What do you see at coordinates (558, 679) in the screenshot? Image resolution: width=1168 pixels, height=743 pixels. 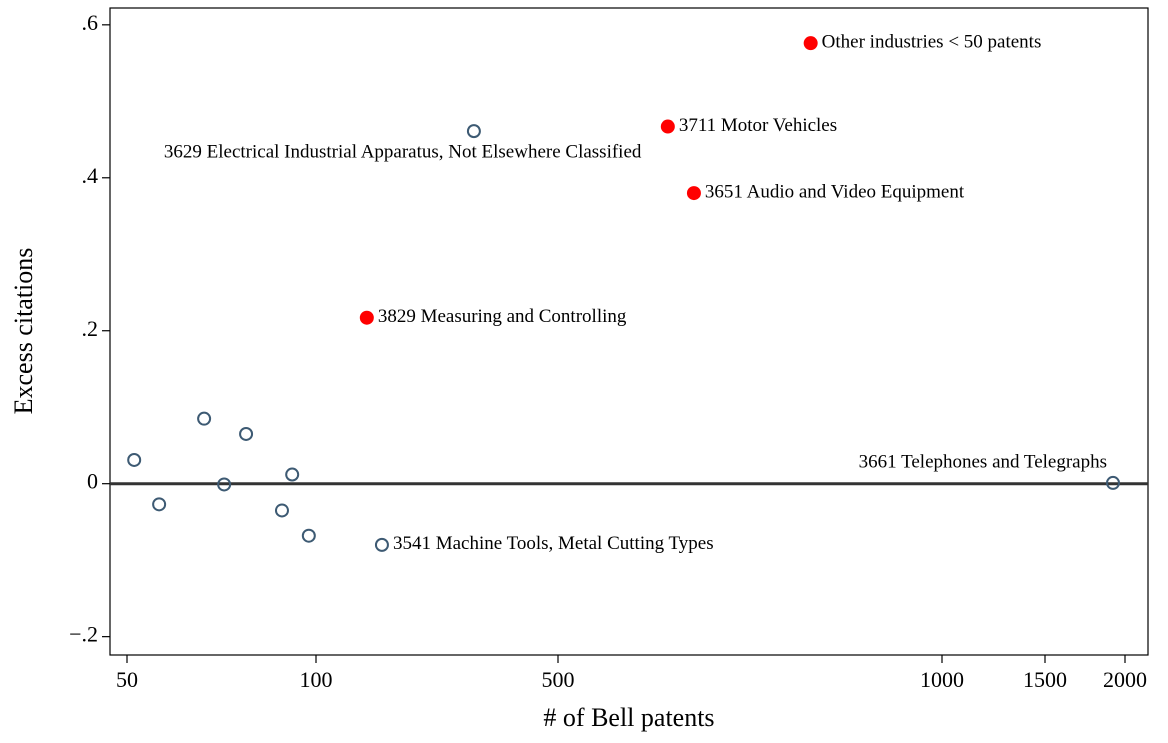 I see `x-tick-label: 500` at bounding box center [558, 679].